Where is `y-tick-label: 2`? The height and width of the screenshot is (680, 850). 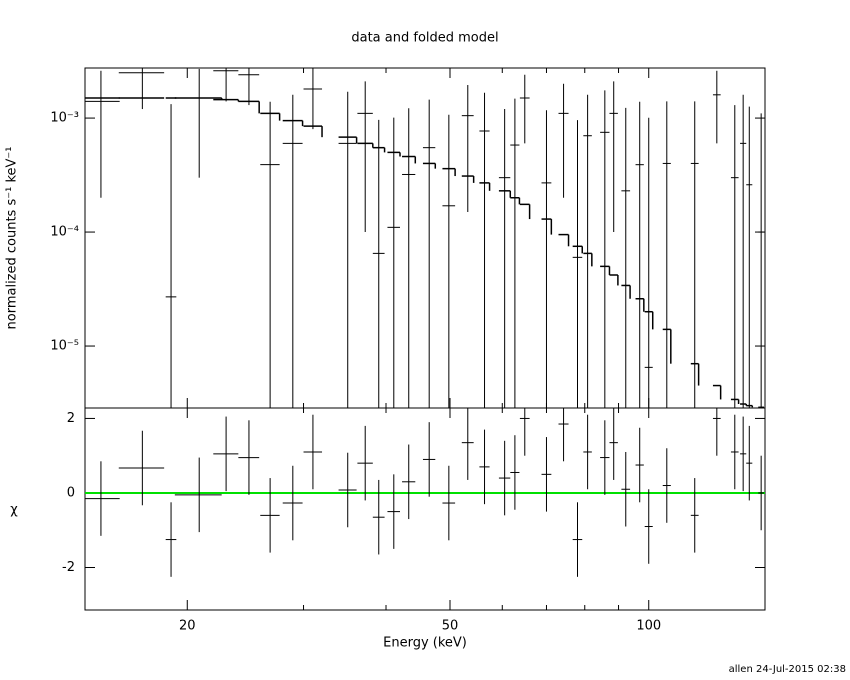 y-tick-label: 2 is located at coordinates (71, 418).